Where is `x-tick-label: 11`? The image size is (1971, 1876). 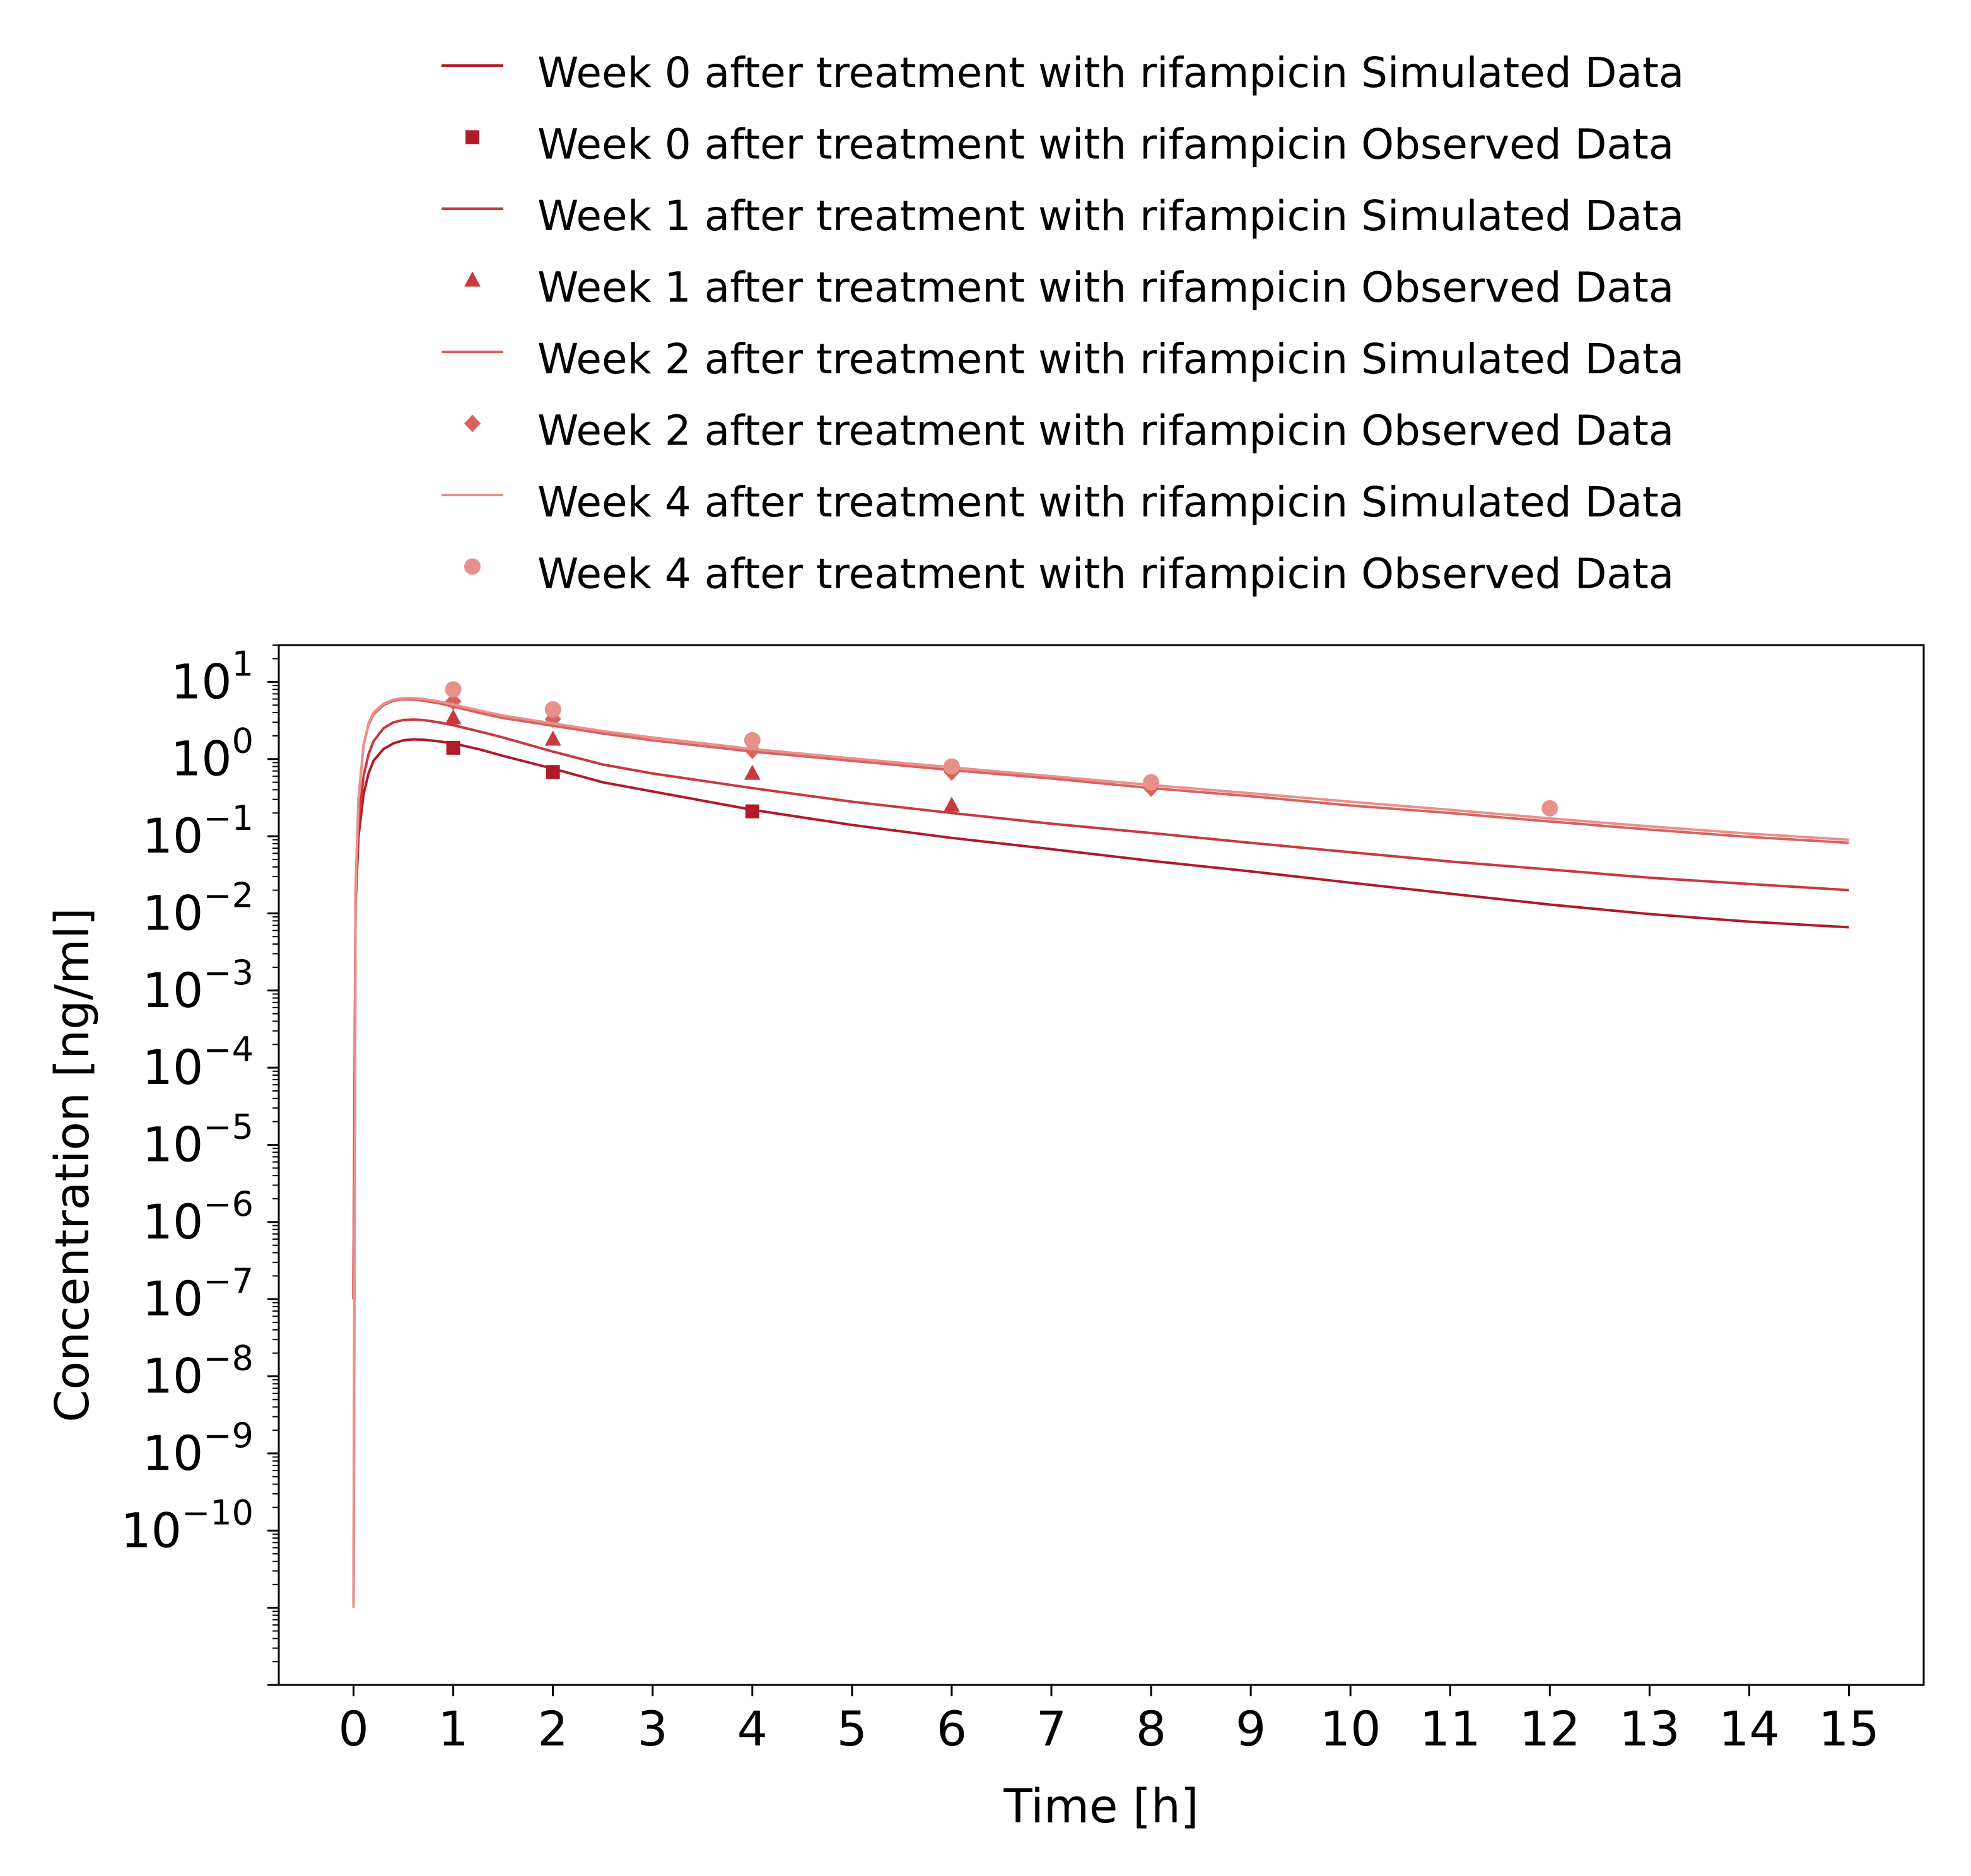
x-tick-label: 11 is located at coordinates (1450, 1729).